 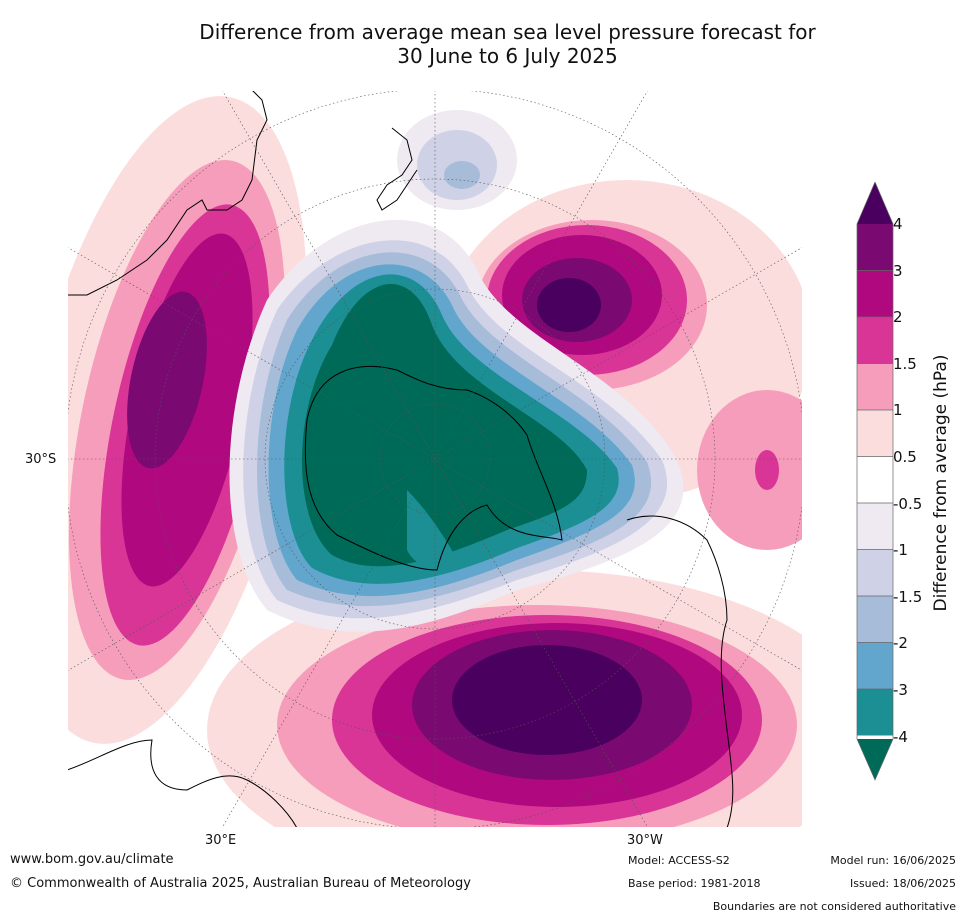 What do you see at coordinates (893, 860) in the screenshot?
I see `model-run-text: Model run: 16/06/2025` at bounding box center [893, 860].